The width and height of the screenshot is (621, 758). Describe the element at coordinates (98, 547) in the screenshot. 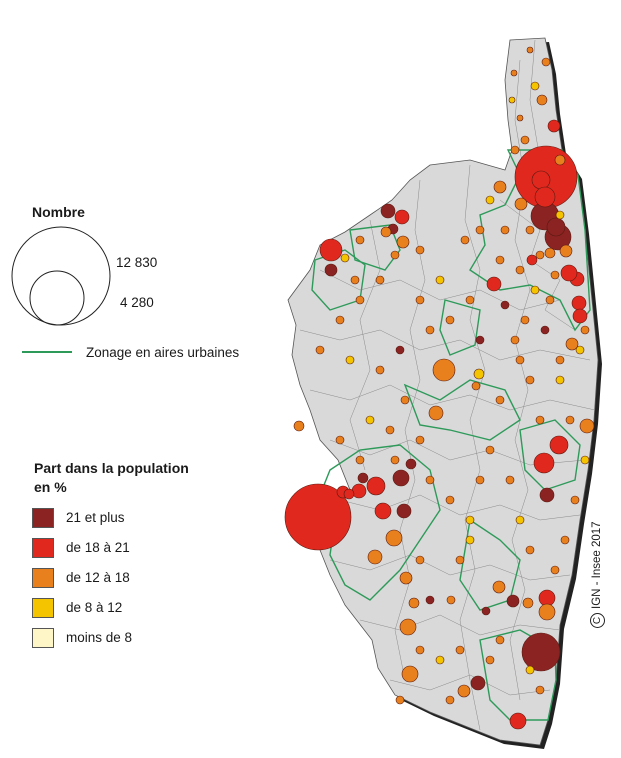

I see `class-label-18-21: de 18 à 21` at that location.